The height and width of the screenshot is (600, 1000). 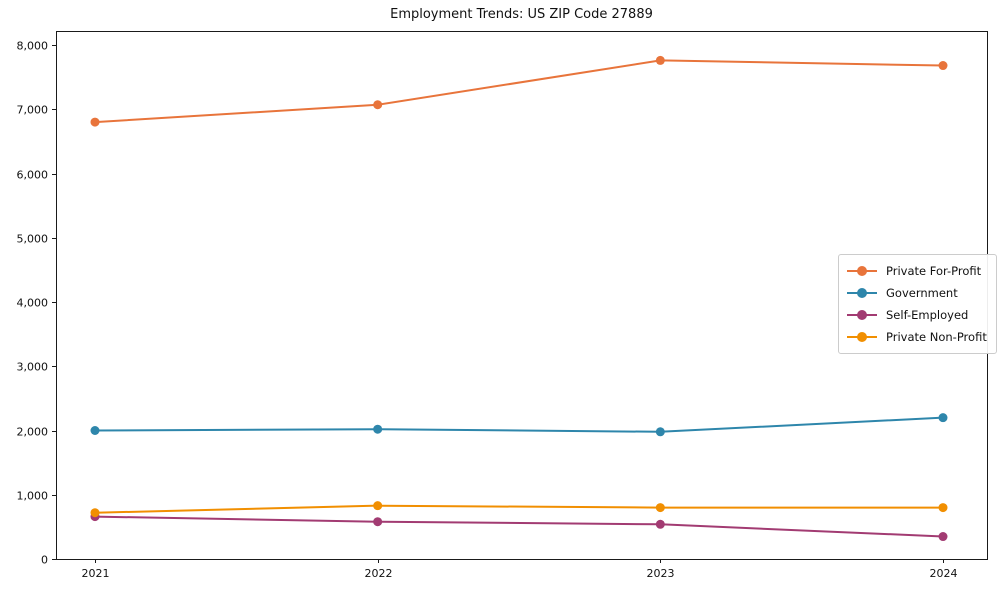 I want to click on y-tick-label: 5,000, so click(x=33, y=239).